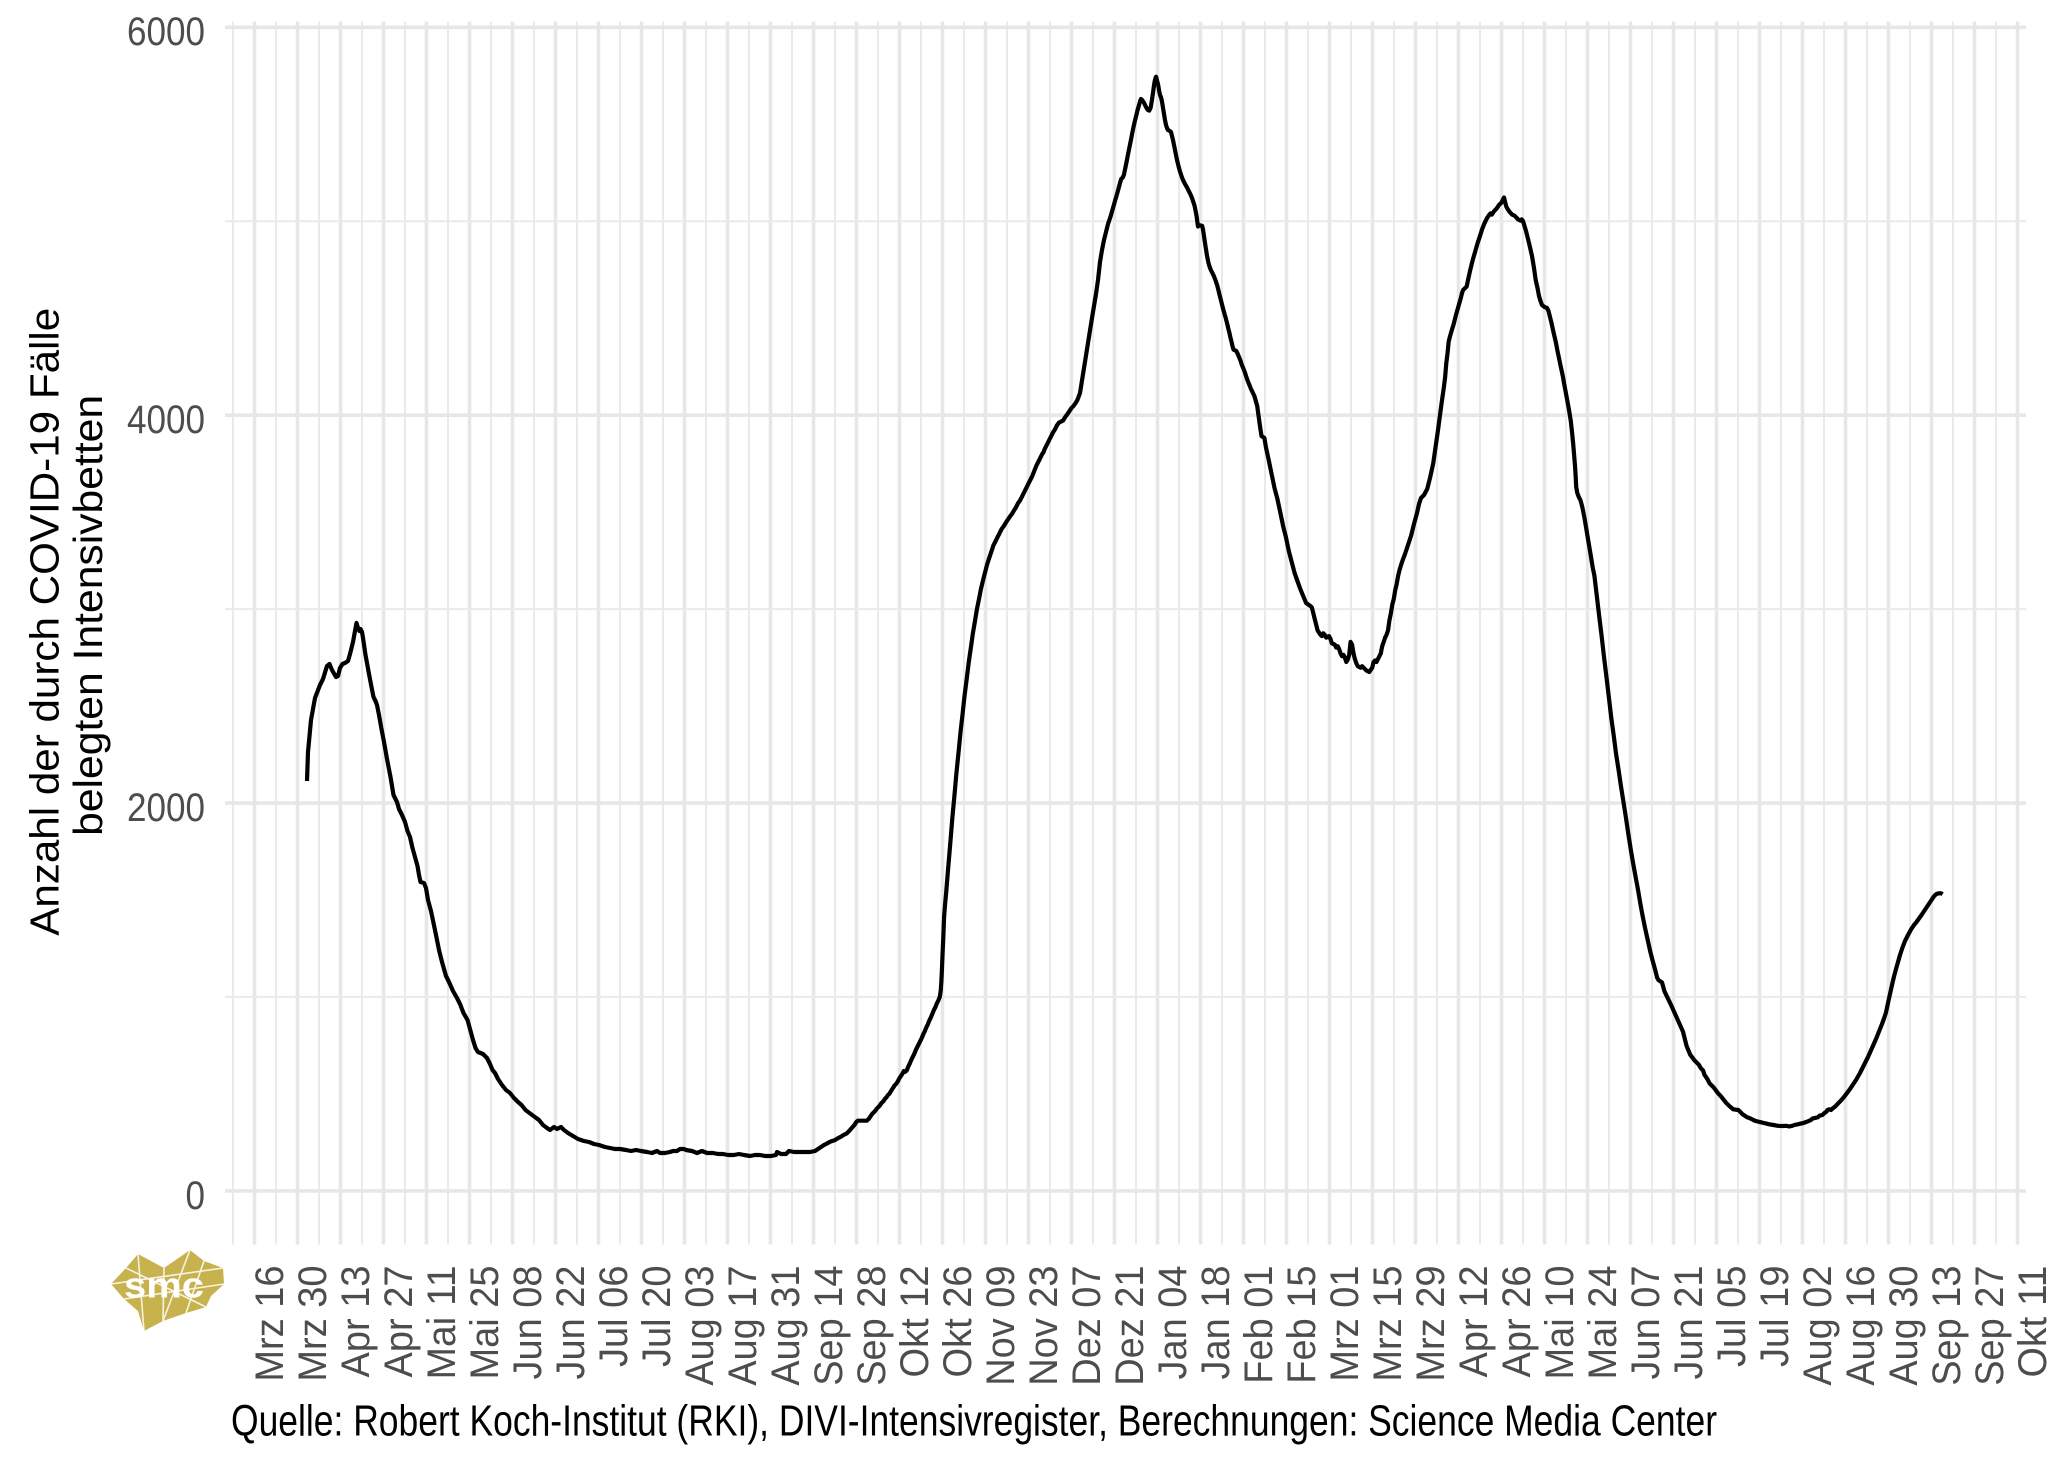 Image resolution: width=2048 pixels, height=1462 pixels. What do you see at coordinates (1474, 1322) in the screenshot?
I see `svg-text: Apr 12` at bounding box center [1474, 1322].